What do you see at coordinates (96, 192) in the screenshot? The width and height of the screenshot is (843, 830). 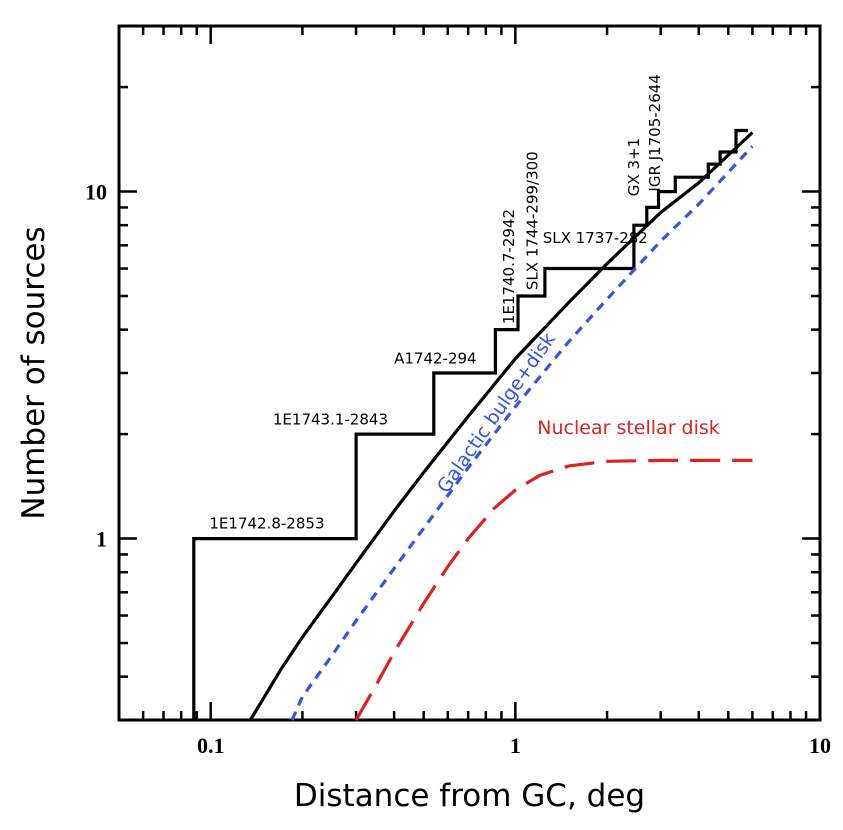 I see `y-tick-label: 10` at bounding box center [96, 192].